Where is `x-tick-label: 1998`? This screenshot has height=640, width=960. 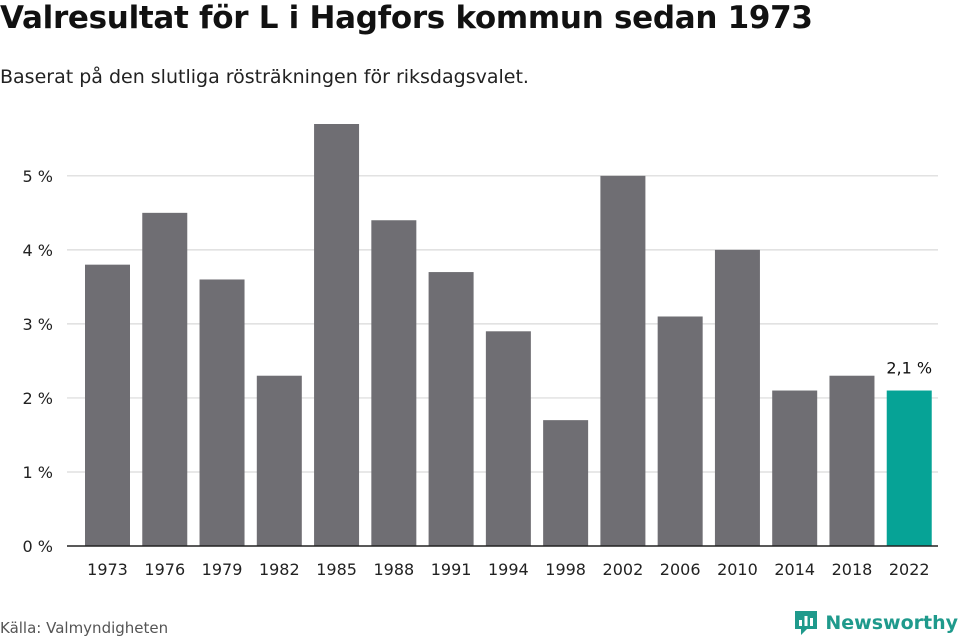 x-tick-label: 1998 is located at coordinates (565, 569).